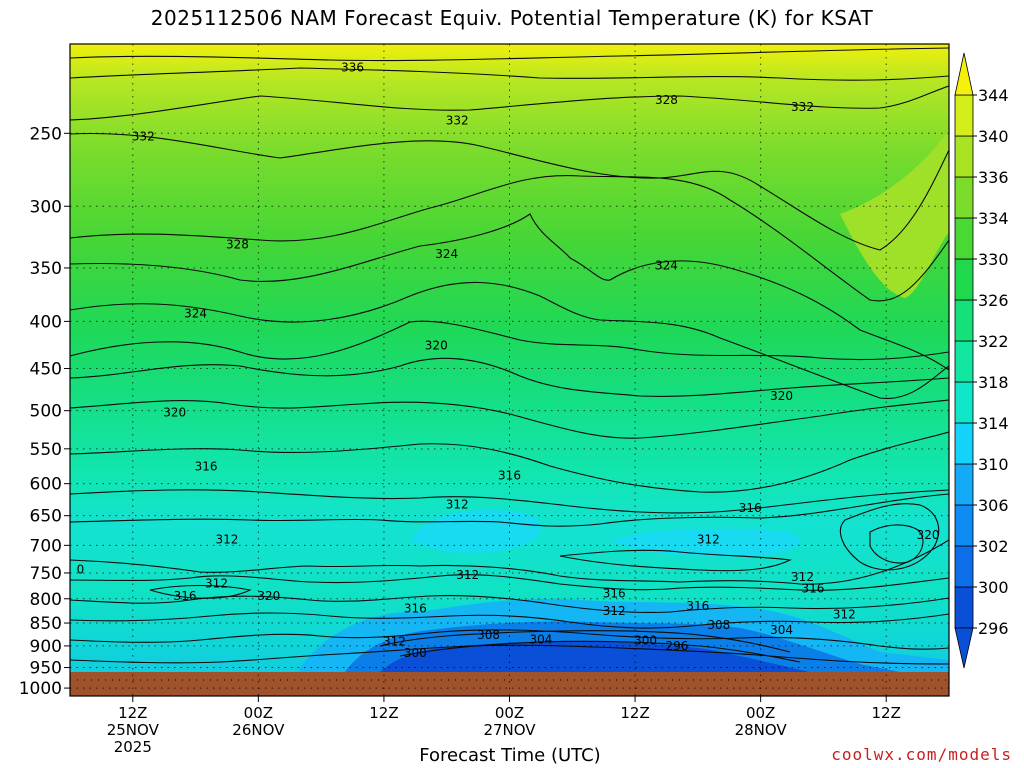 Image resolution: width=1024 pixels, height=768 pixels. Describe the element at coordinates (993, 341) in the screenshot. I see `colorbar-label: 322` at that location.